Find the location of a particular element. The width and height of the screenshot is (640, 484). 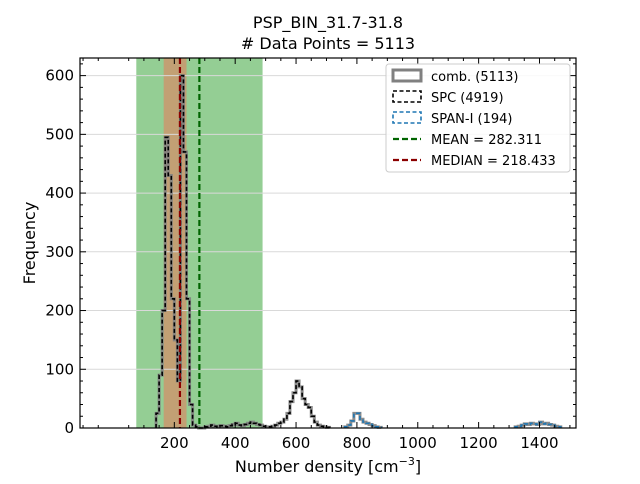

legend-frame is located at coordinates (478, 118).